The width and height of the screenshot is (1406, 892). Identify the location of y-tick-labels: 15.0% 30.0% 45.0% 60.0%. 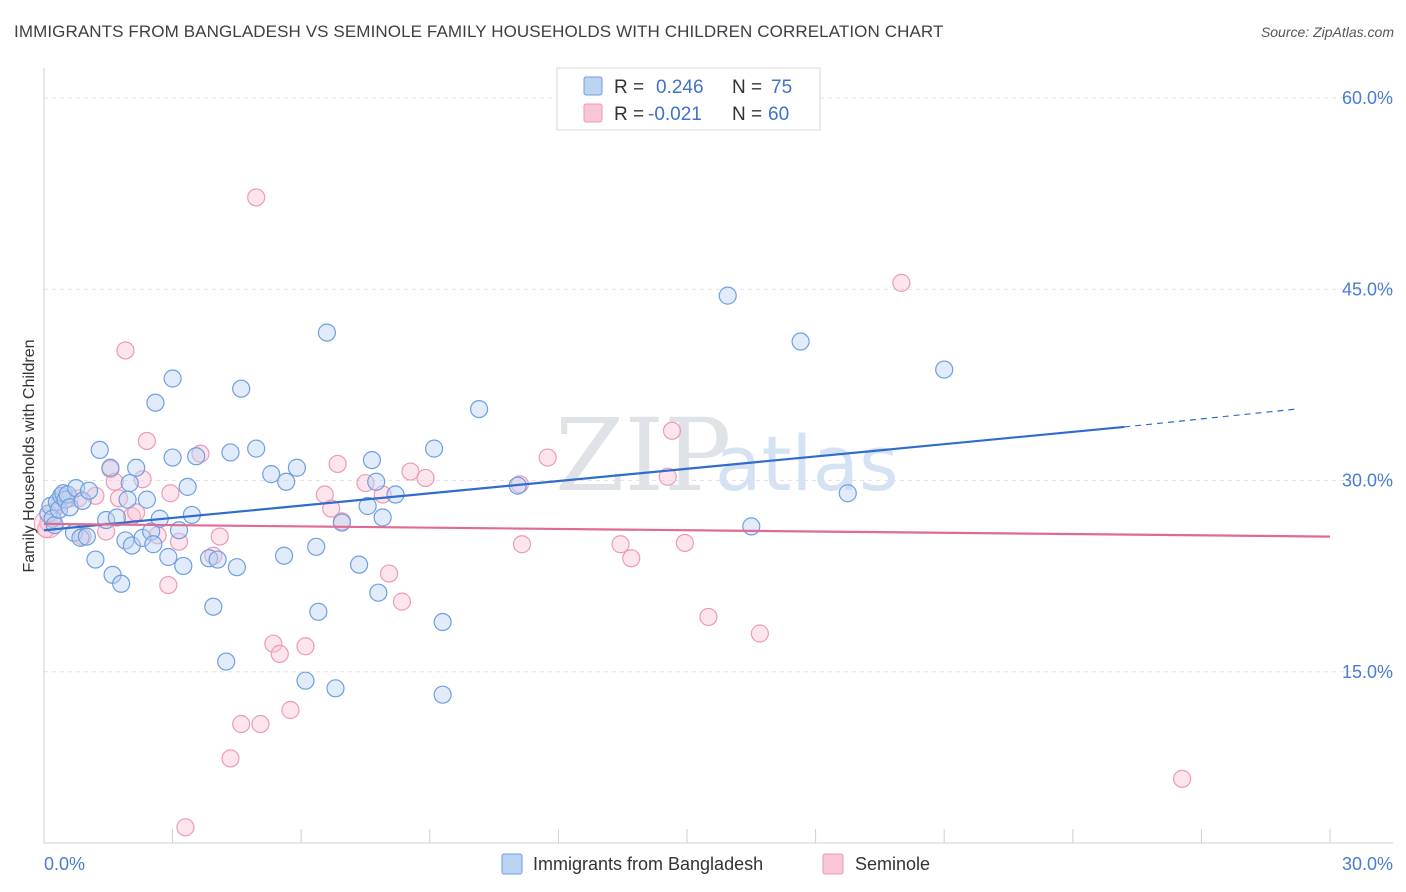
(1367, 385).